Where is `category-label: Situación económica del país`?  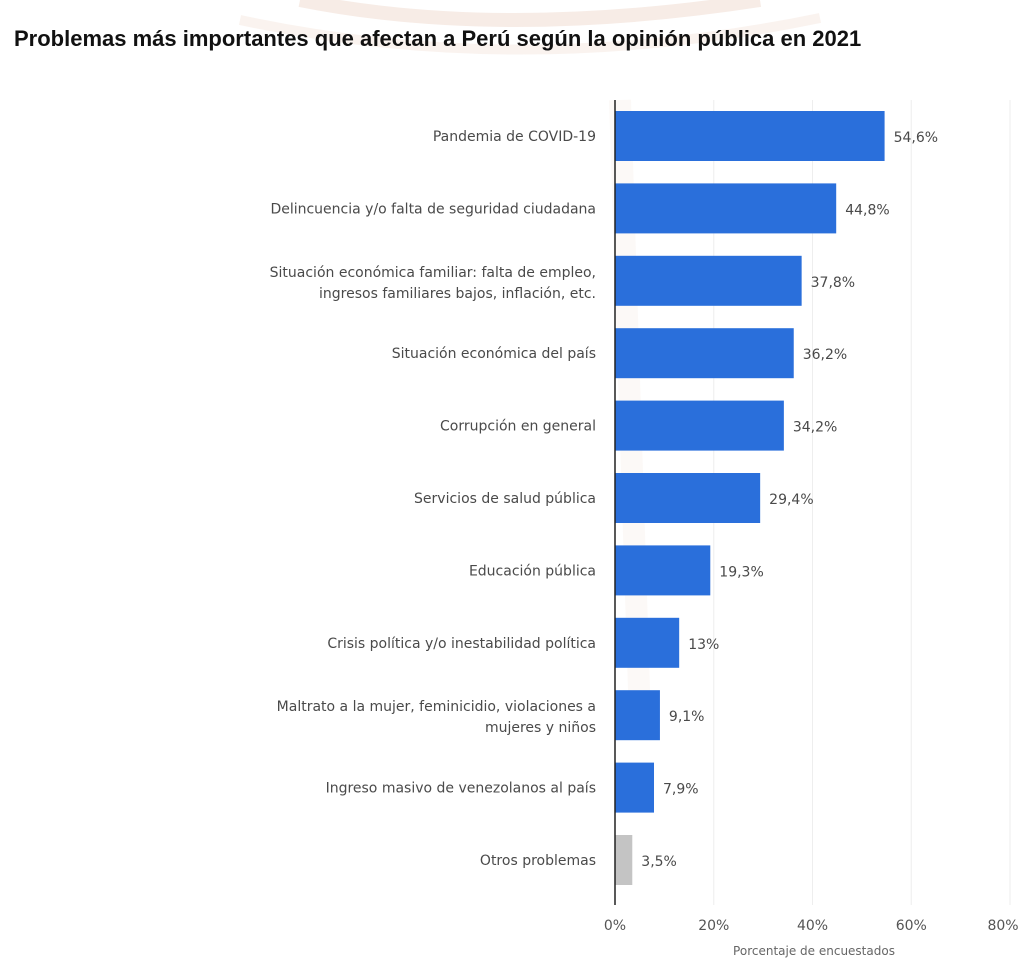 category-label: Situación económica del país is located at coordinates (494, 354).